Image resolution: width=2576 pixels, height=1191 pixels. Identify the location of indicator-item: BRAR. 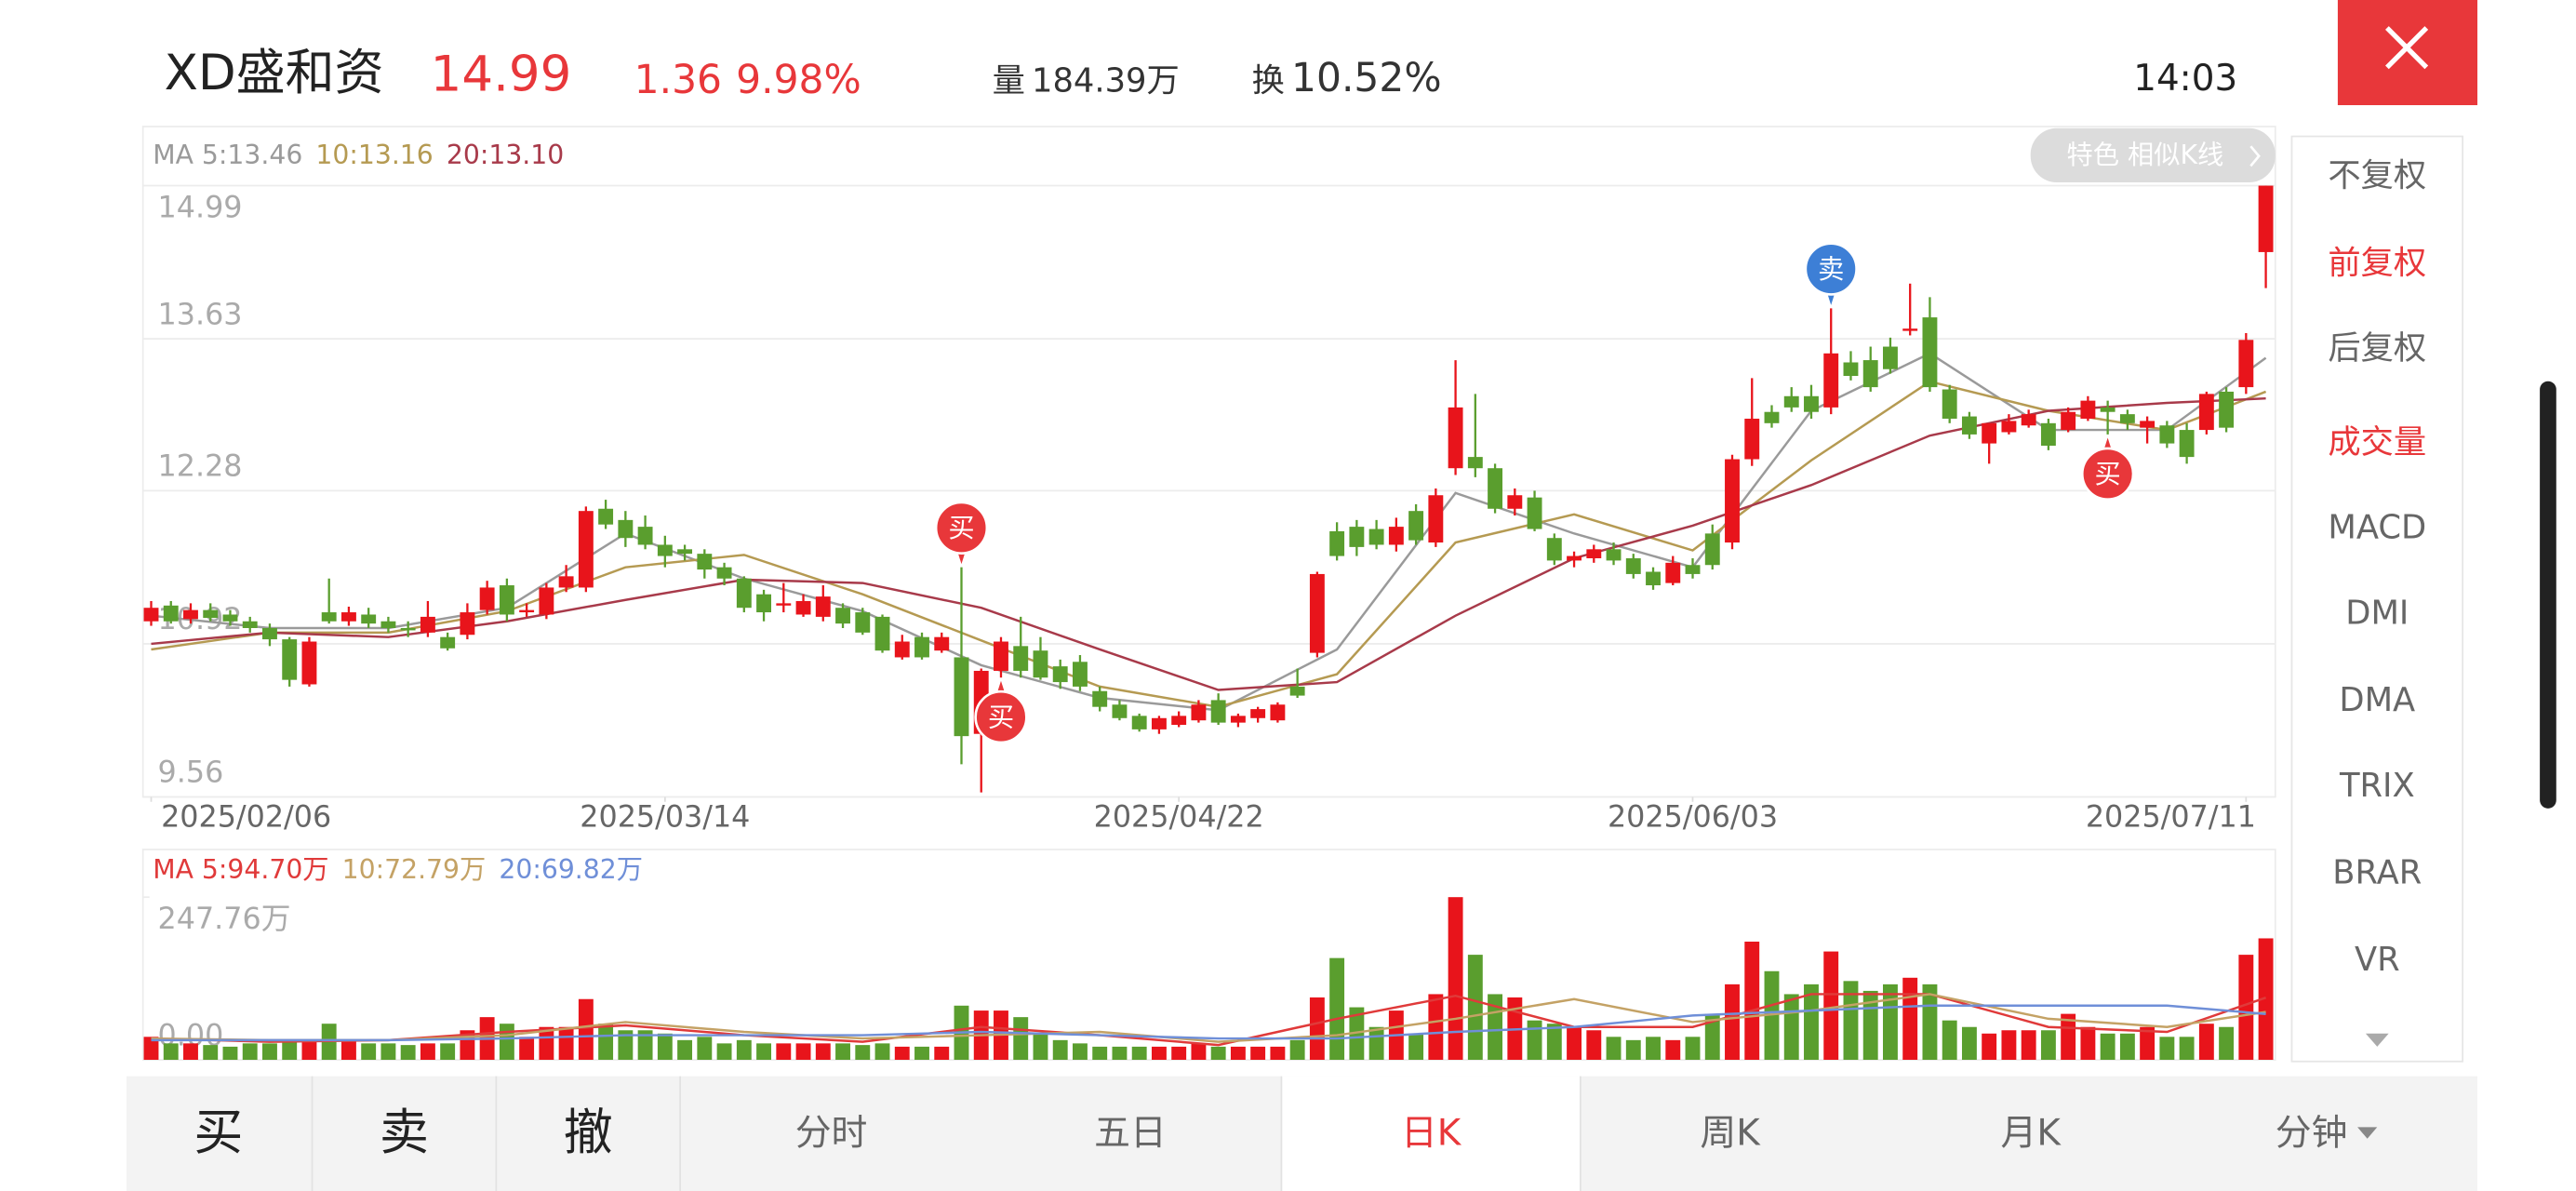
(2377, 872).